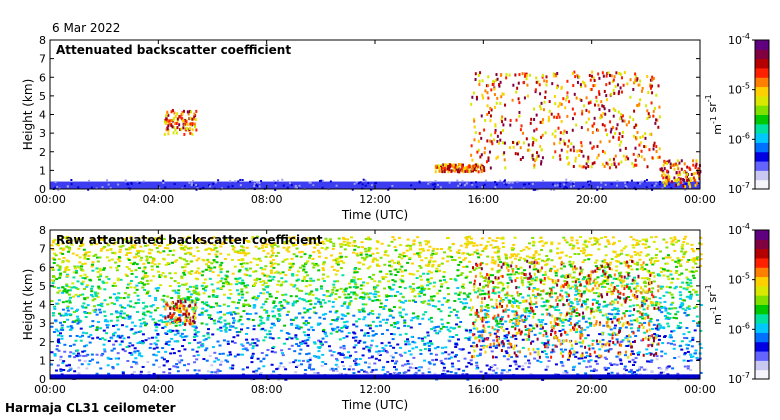  I want to click on colorbar-1: 10⁻⁴ 10⁻⁵ 10⁻⁶ 10⁻⁷ m-1 sr-1, so click(737, 114).